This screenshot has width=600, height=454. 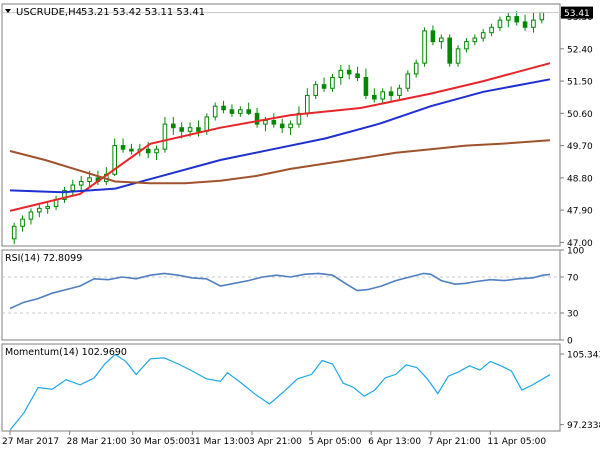 I want to click on rsi-y-tick-label: 70, so click(x=573, y=279).